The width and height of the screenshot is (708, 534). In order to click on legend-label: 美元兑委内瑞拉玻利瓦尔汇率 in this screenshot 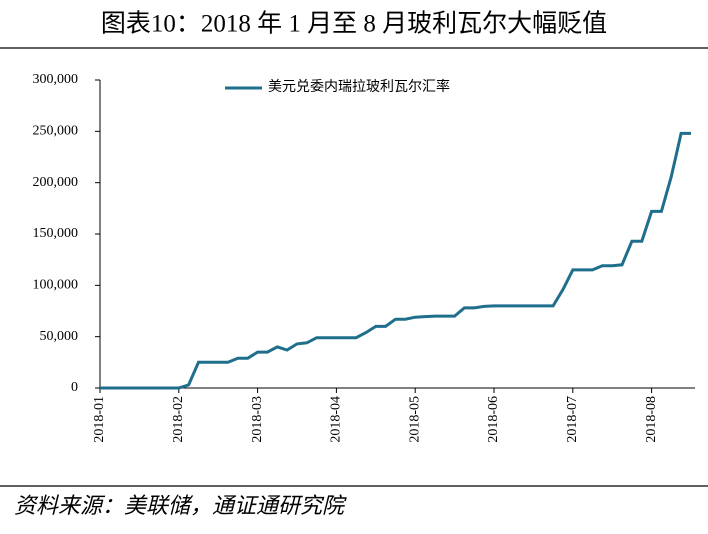, I will do `click(359, 86)`.